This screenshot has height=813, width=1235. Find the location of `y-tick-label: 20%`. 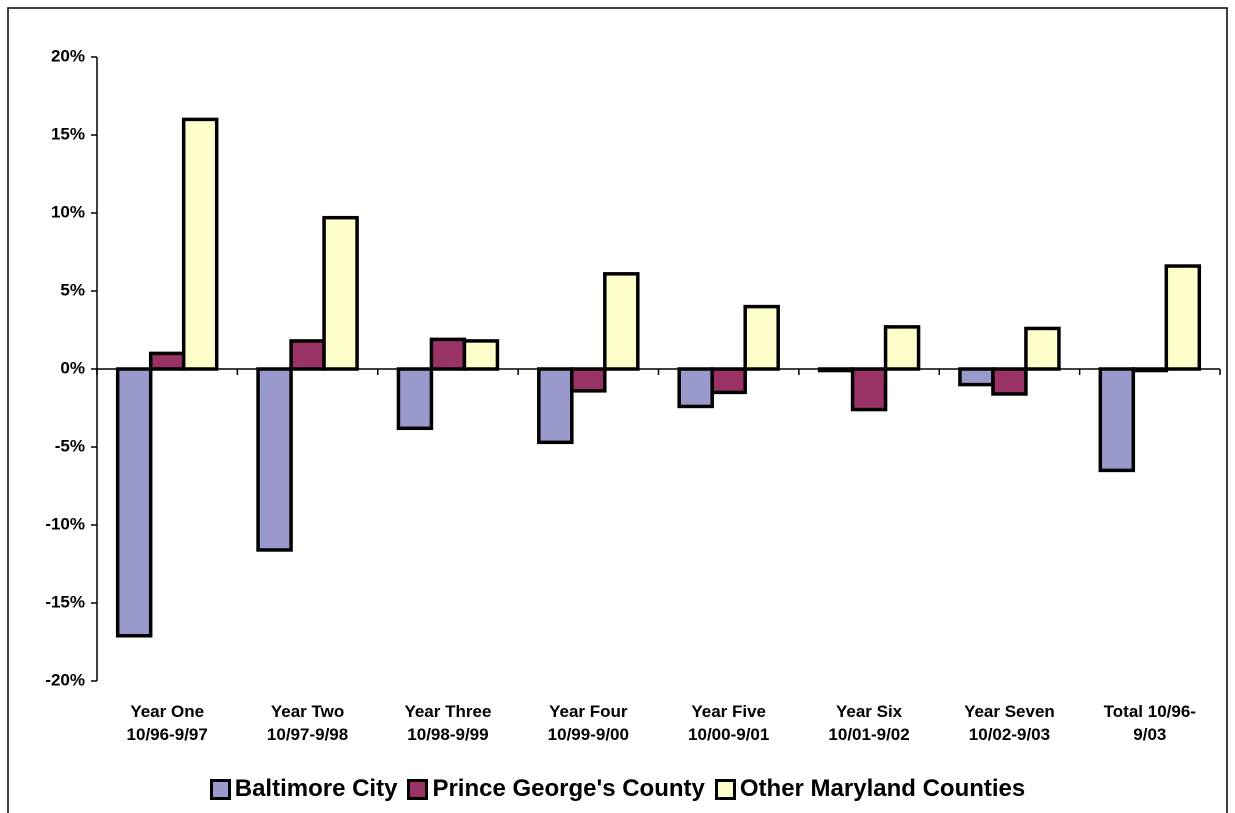

y-tick-label: 20% is located at coordinates (68, 55).